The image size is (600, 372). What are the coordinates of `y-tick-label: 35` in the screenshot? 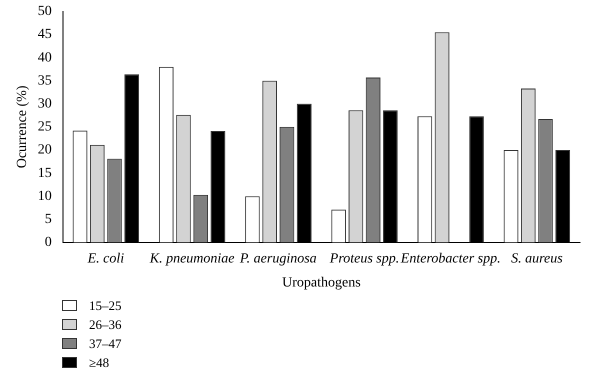 It's located at (45, 80).